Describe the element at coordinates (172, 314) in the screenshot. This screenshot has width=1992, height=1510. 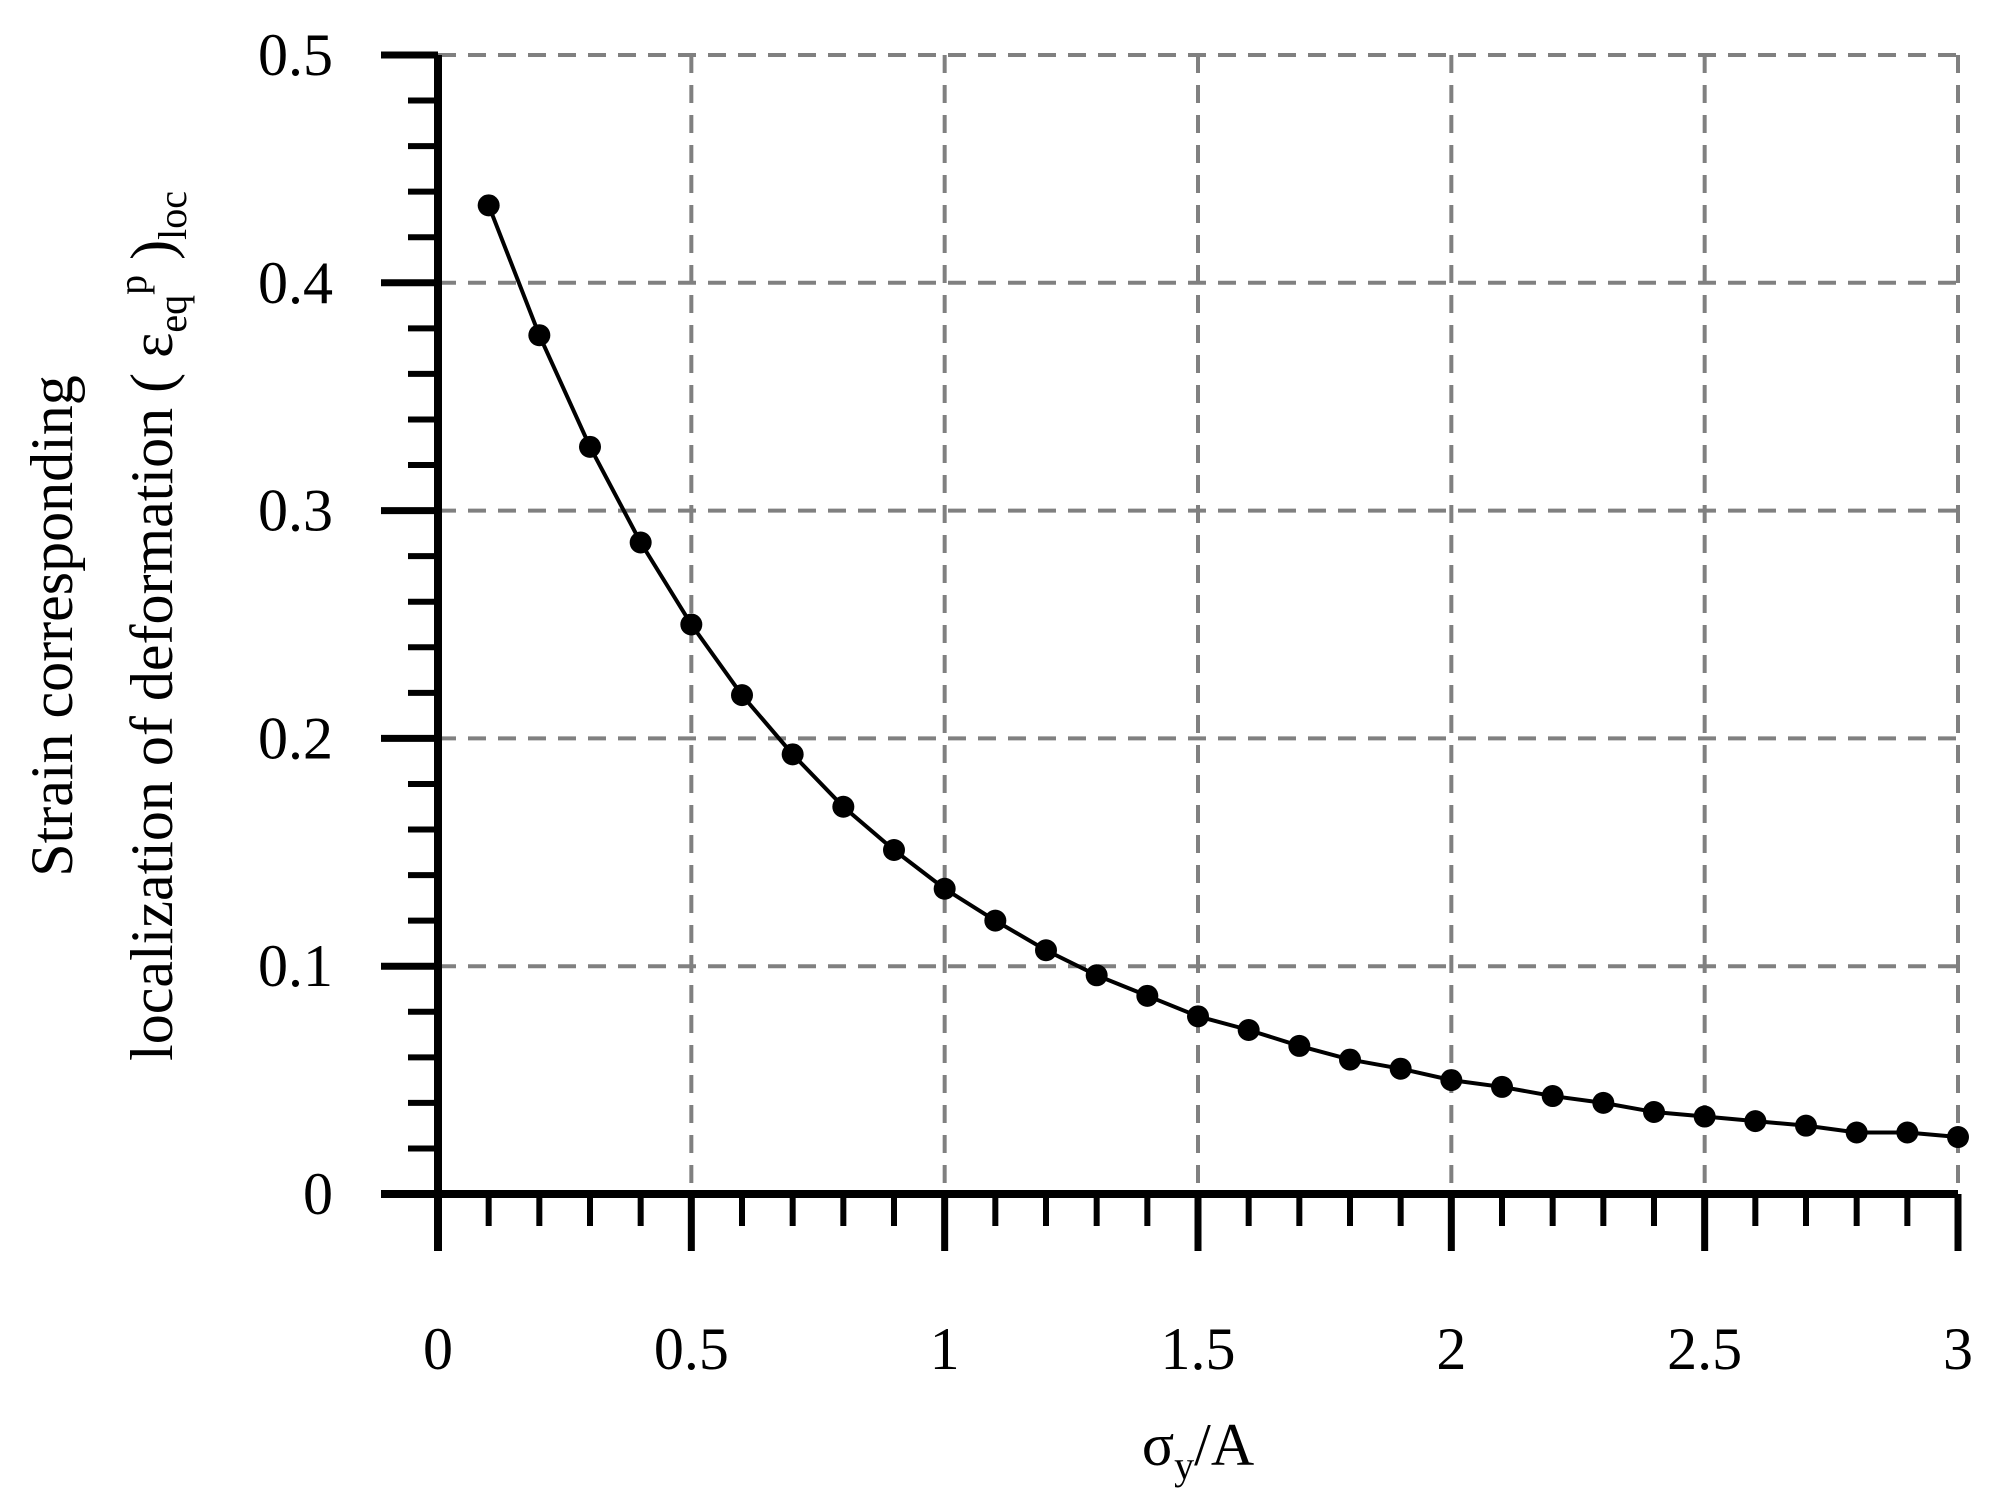
I see `y-label-sub: eq` at that location.